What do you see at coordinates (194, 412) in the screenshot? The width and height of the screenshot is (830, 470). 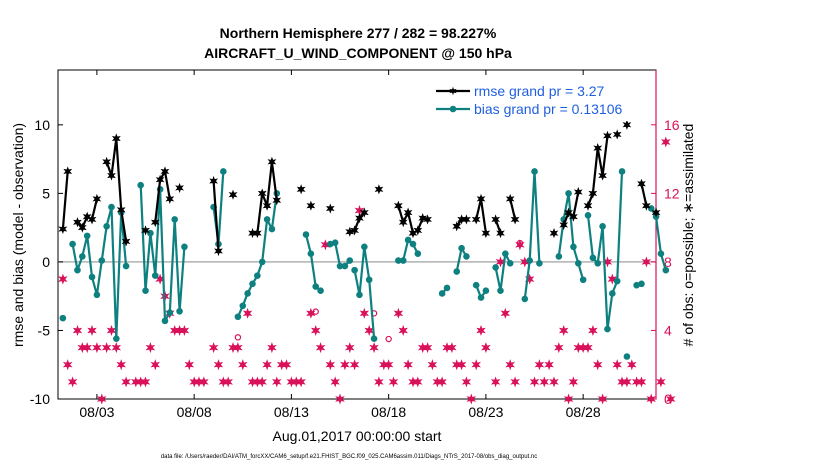 I see `x-tick-label: 08/08` at bounding box center [194, 412].